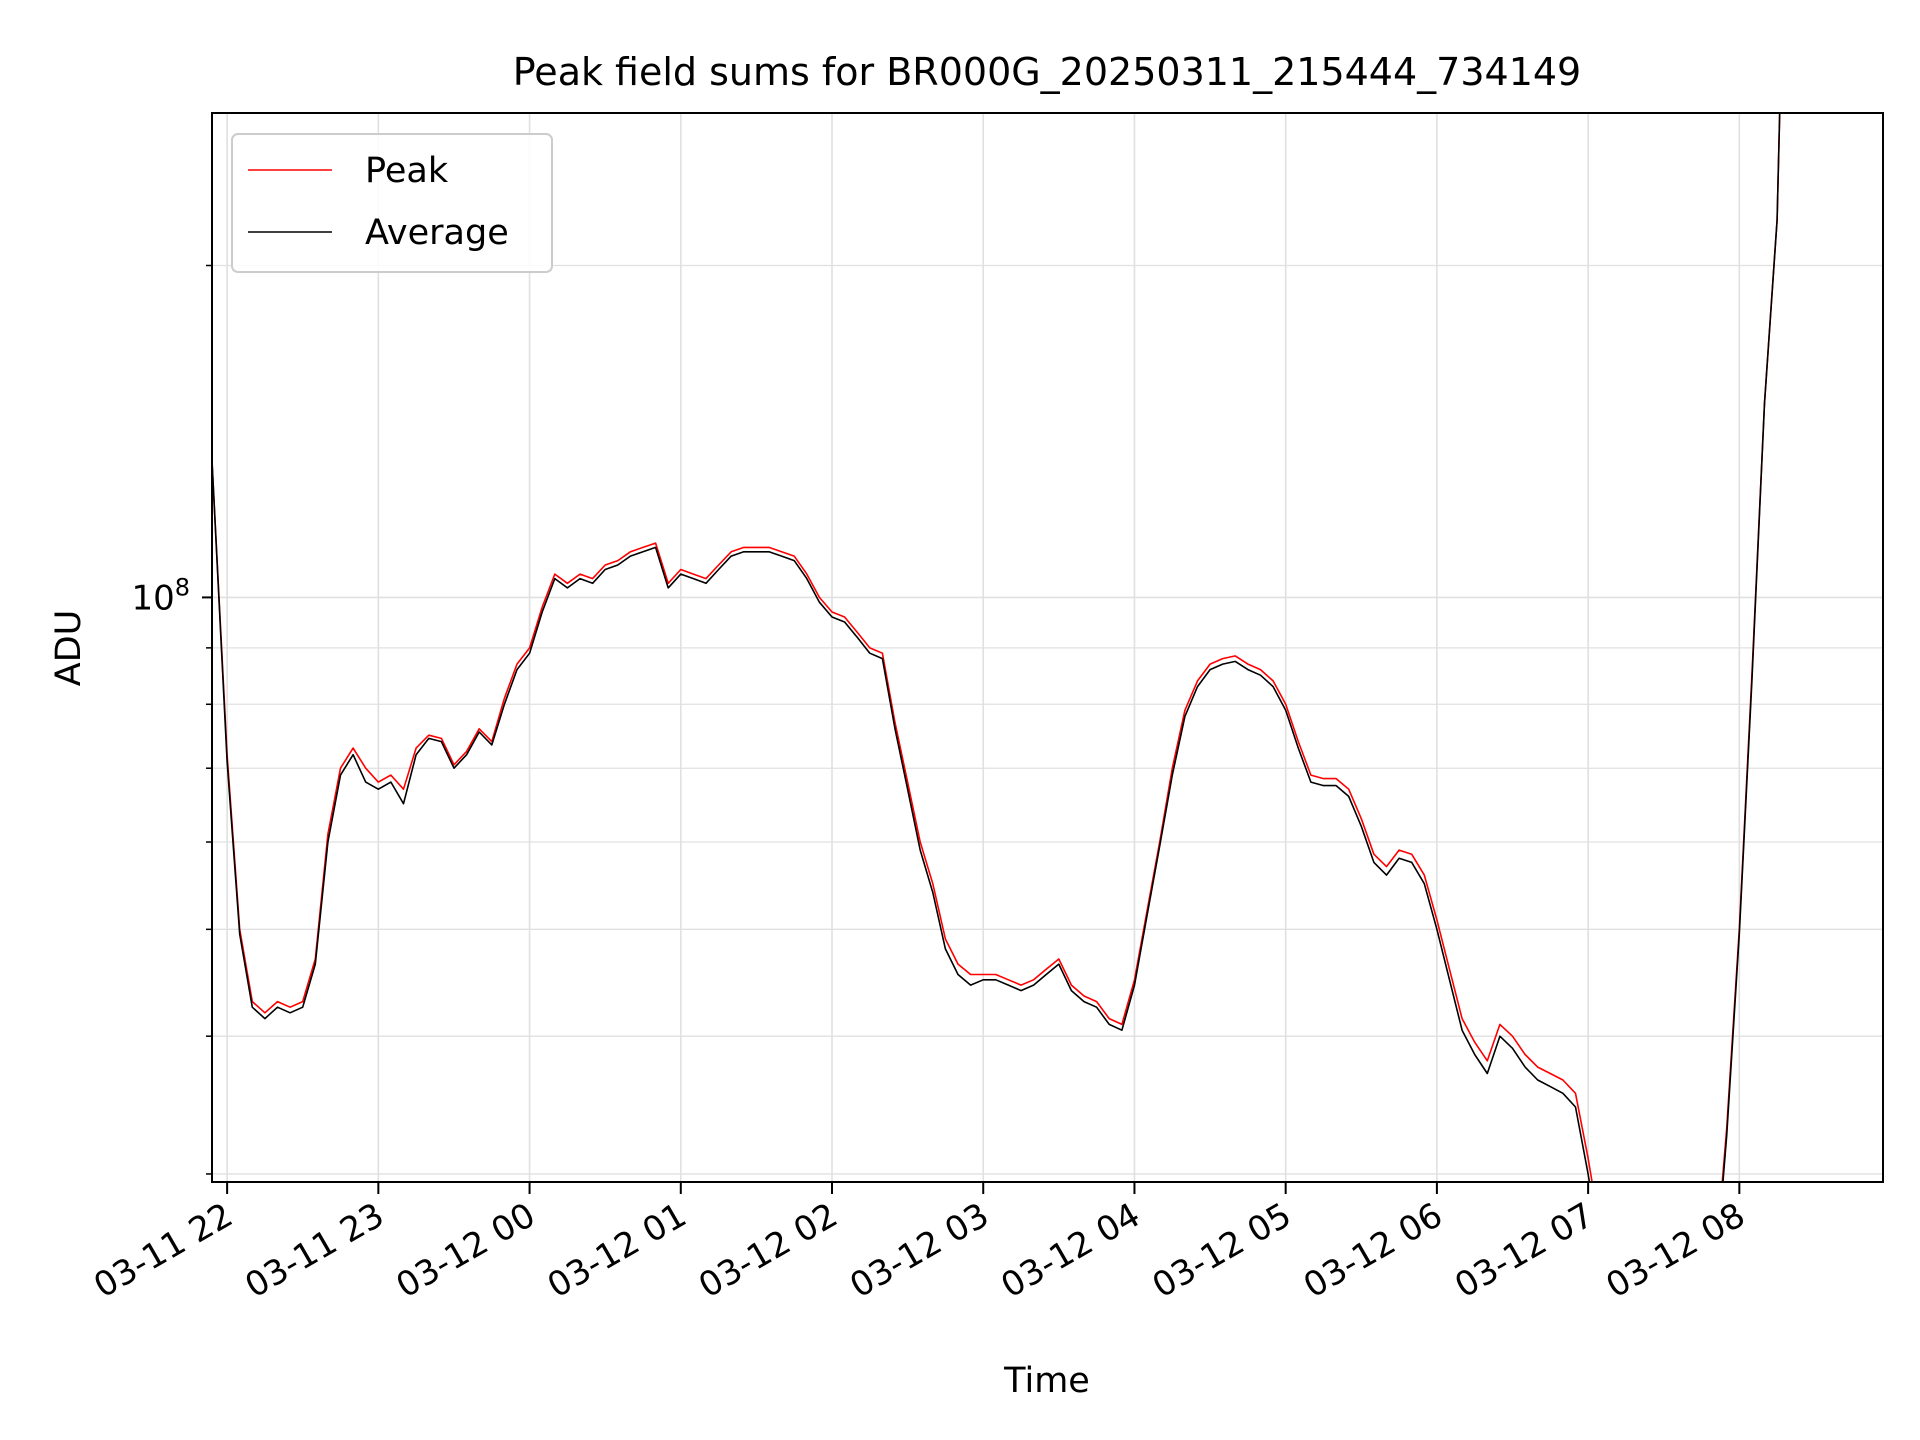  I want to click on y-axis-label: ADU, so click(69, 648).